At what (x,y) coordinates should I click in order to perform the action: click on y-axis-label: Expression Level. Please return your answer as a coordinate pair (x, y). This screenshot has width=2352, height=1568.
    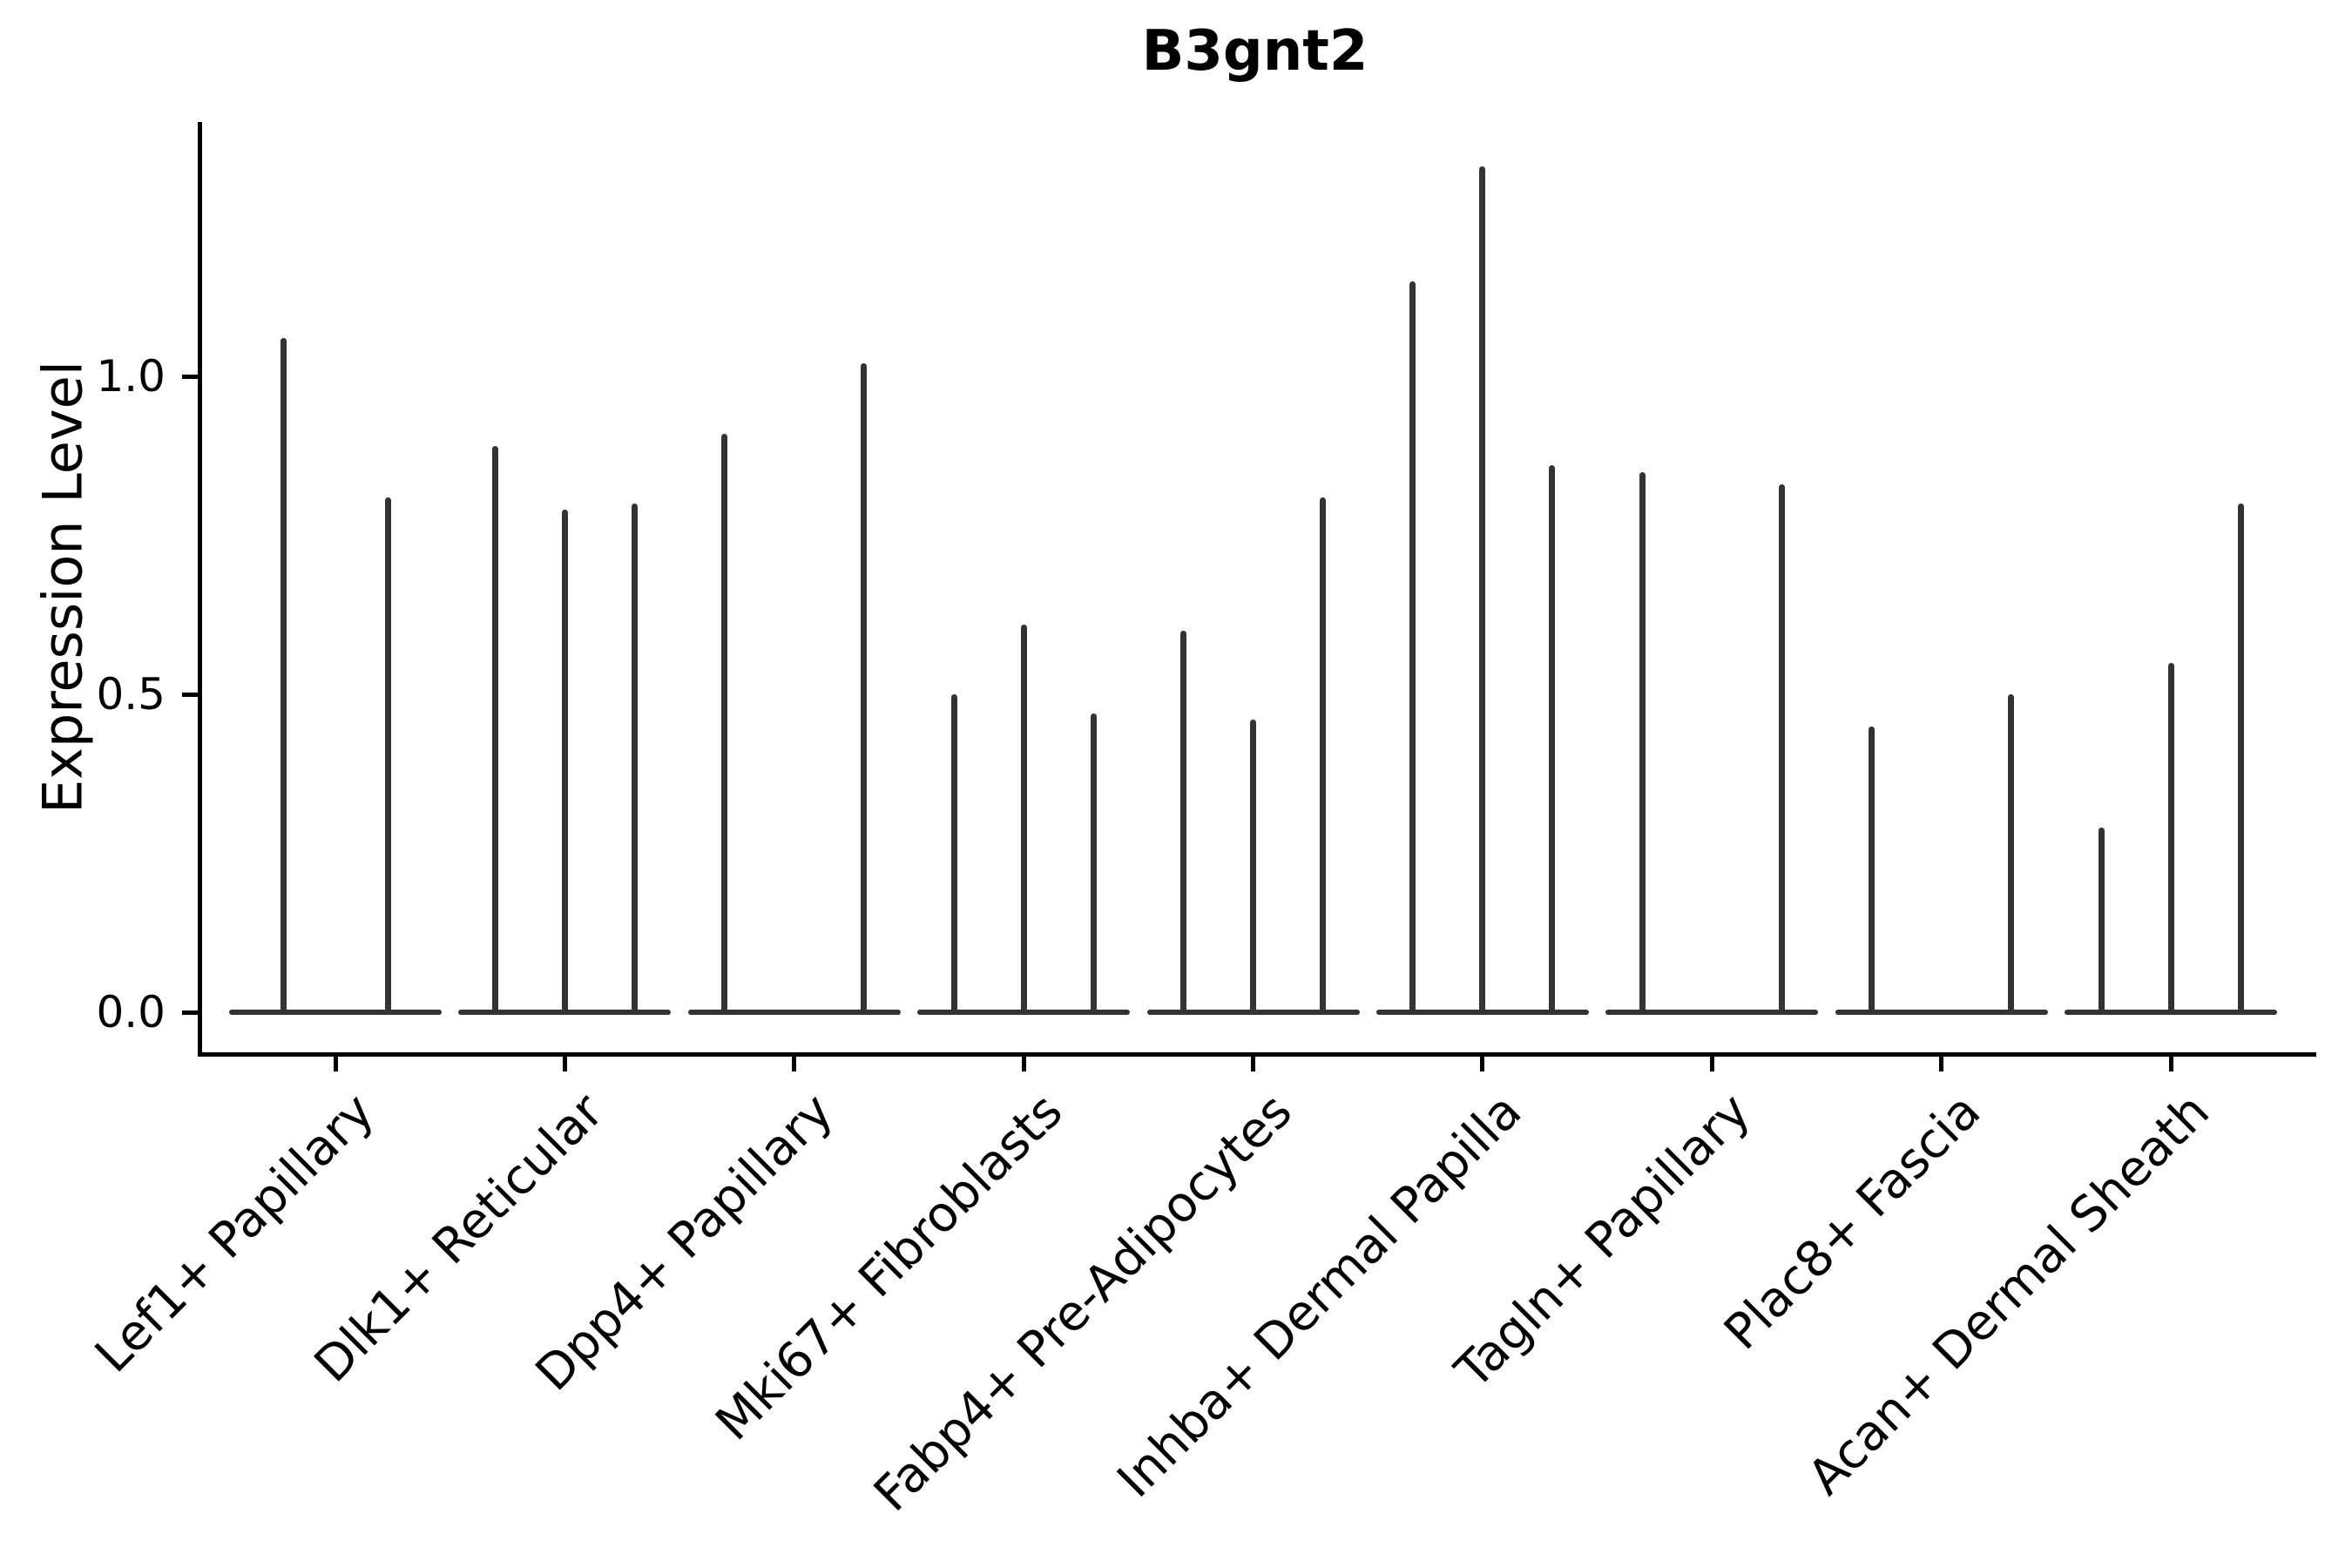
    Looking at the image, I should click on (62, 587).